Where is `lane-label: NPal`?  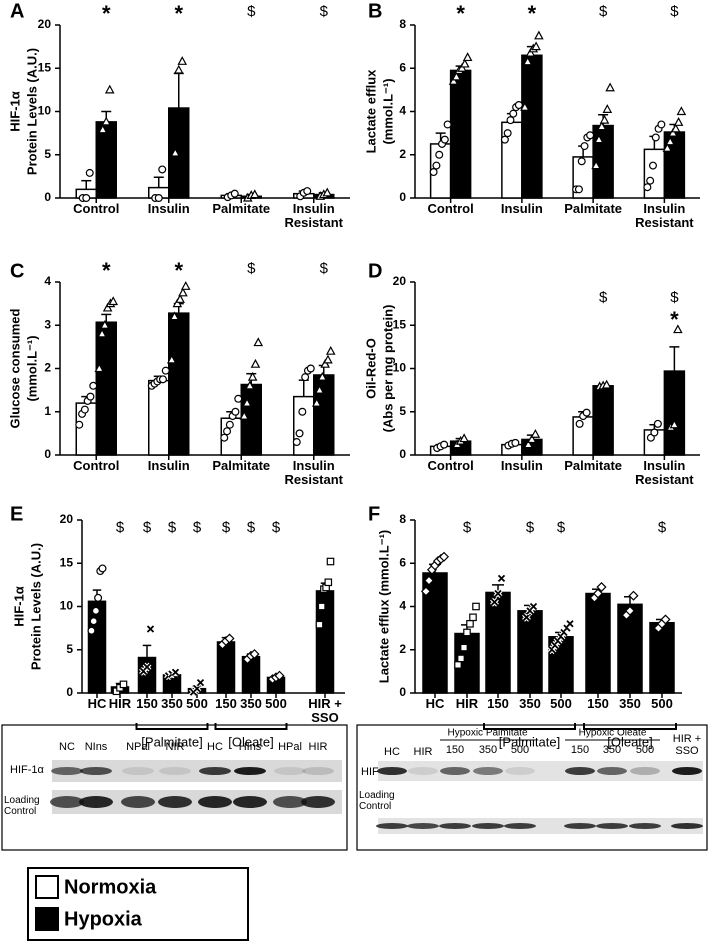
lane-label: NPal is located at coordinates (138, 747).